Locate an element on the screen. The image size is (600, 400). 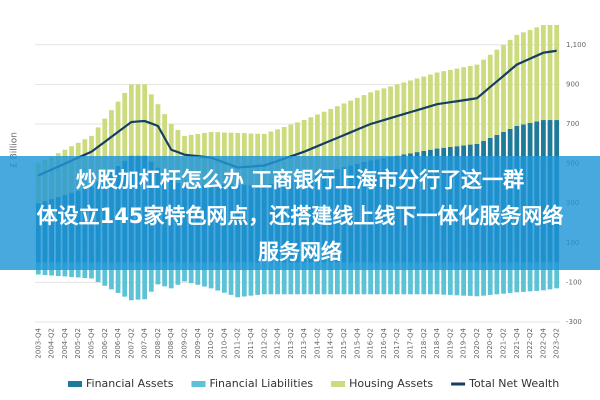
legend-label: Housing Assets is located at coordinates (391, 383).